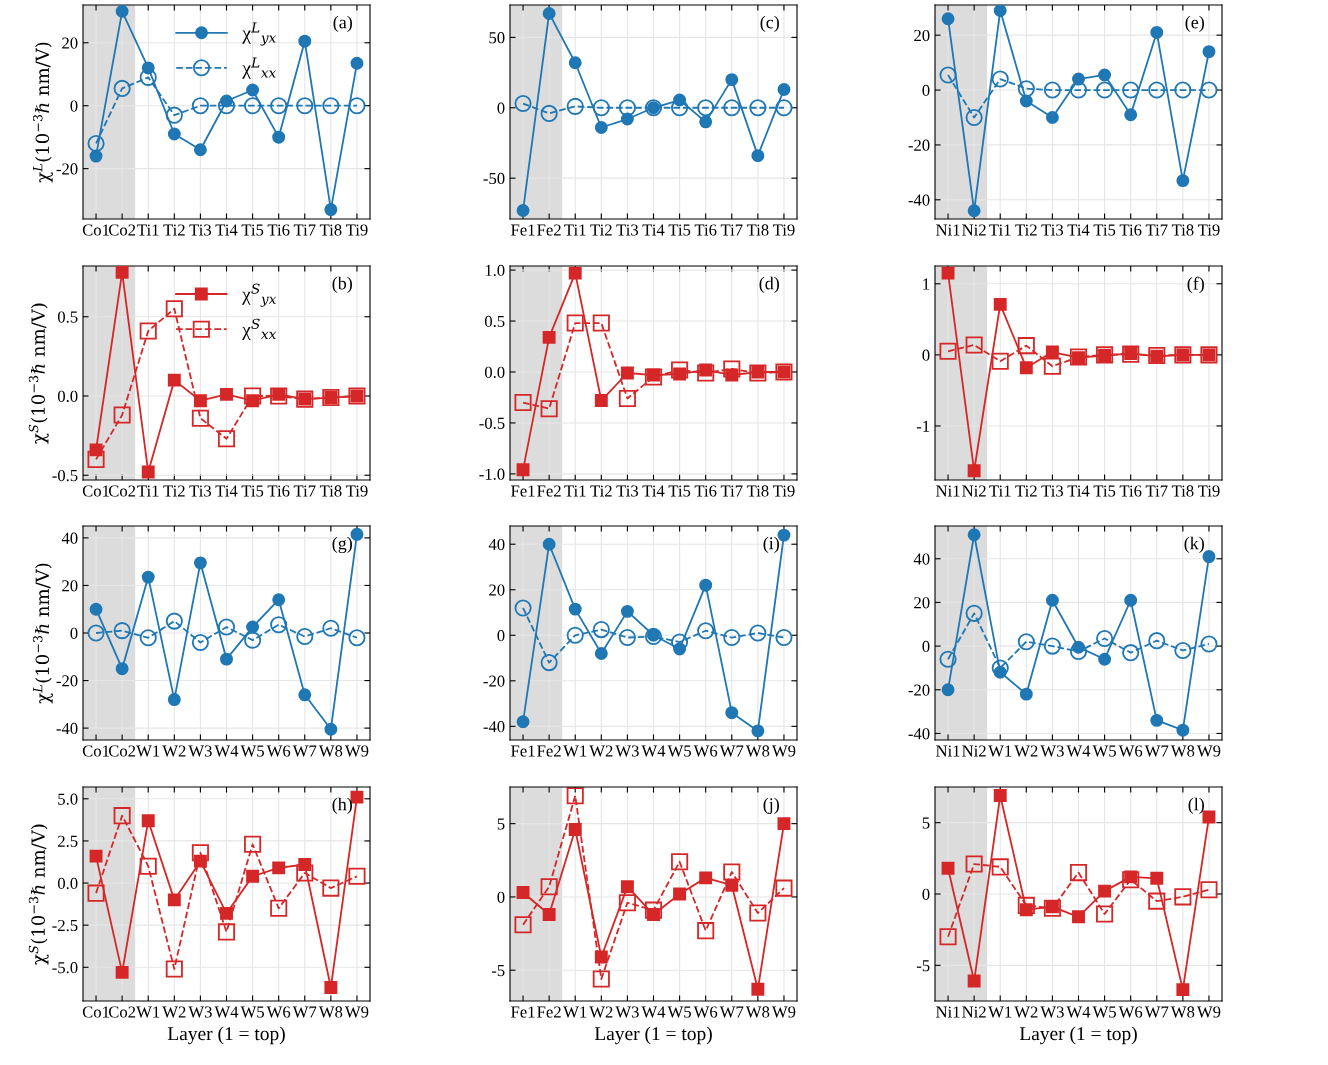 The width and height of the screenshot is (1328, 1065). I want to click on x-tick-label: W4, so click(653, 1012).